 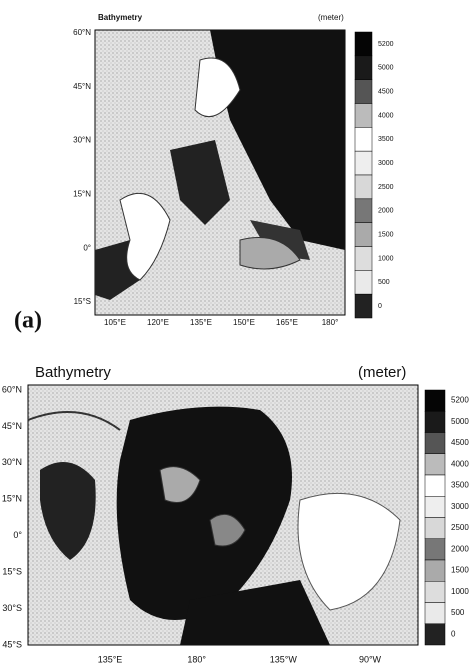 I want to click on lon-label: 120°E, so click(x=158, y=322).